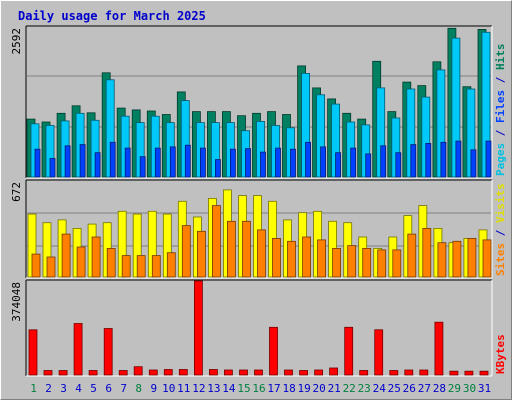 The width and height of the screenshot is (512, 400). What do you see at coordinates (123, 388) in the screenshot?
I see `day-label-7: 7` at bounding box center [123, 388].